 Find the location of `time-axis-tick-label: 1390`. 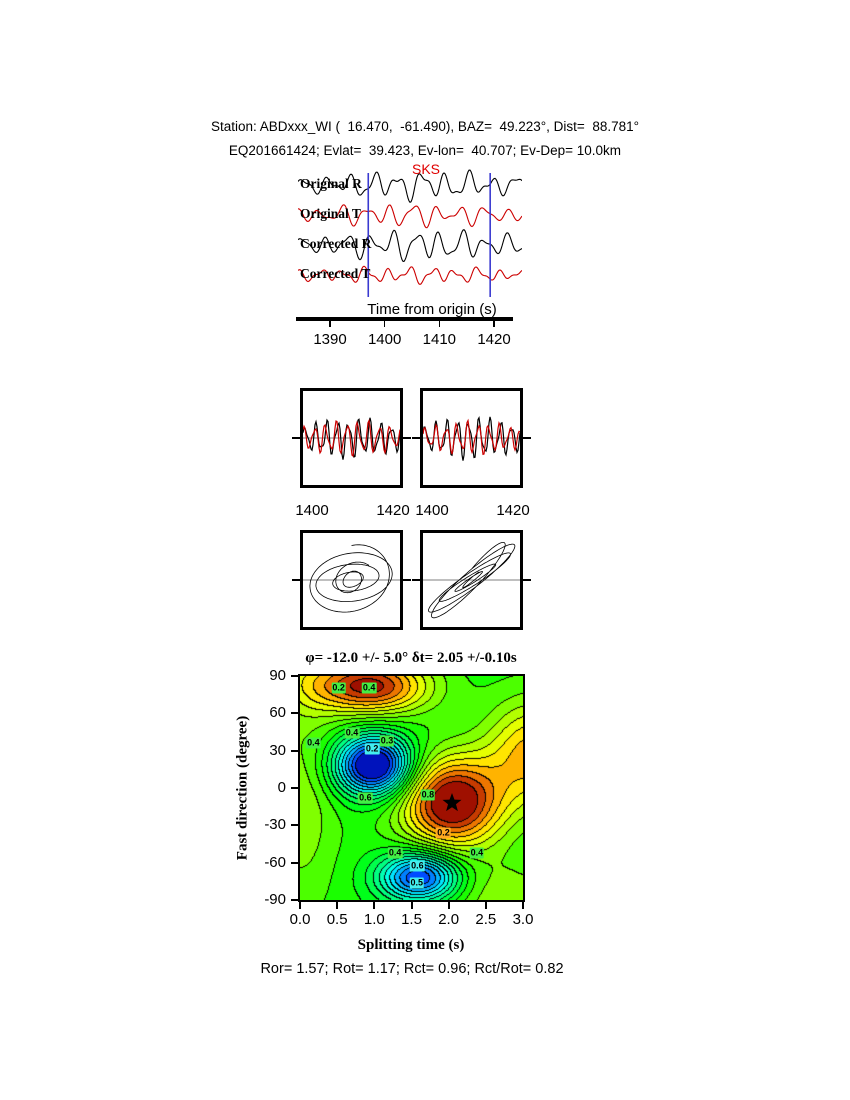

time-axis-tick-label: 1390 is located at coordinates (330, 339).